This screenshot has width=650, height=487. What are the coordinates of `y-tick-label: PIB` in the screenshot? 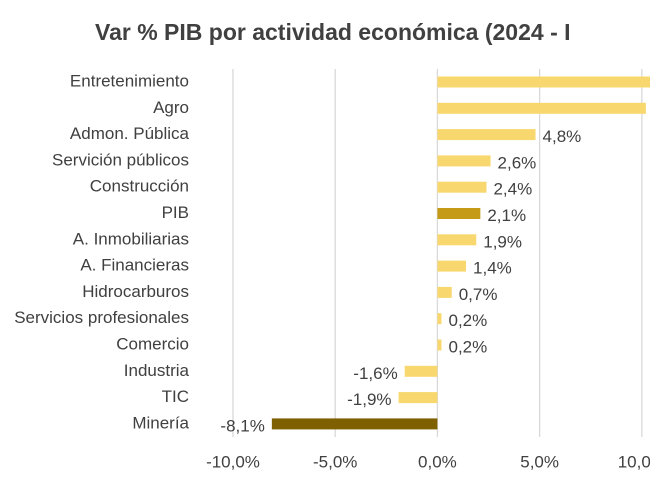 It's located at (175, 212).